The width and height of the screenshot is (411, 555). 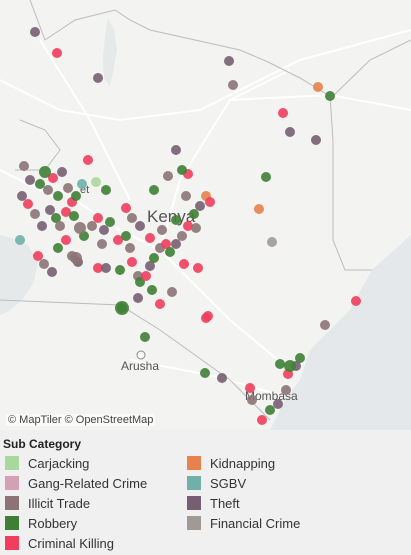 What do you see at coordinates (41, 523) in the screenshot?
I see `legend-item-robbery: Robbery` at bounding box center [41, 523].